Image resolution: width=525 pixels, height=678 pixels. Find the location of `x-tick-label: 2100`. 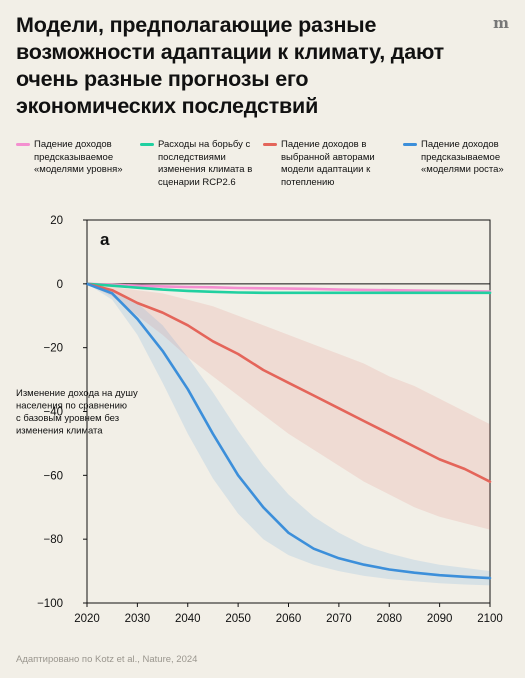

x-tick-label: 2100 is located at coordinates (490, 619).